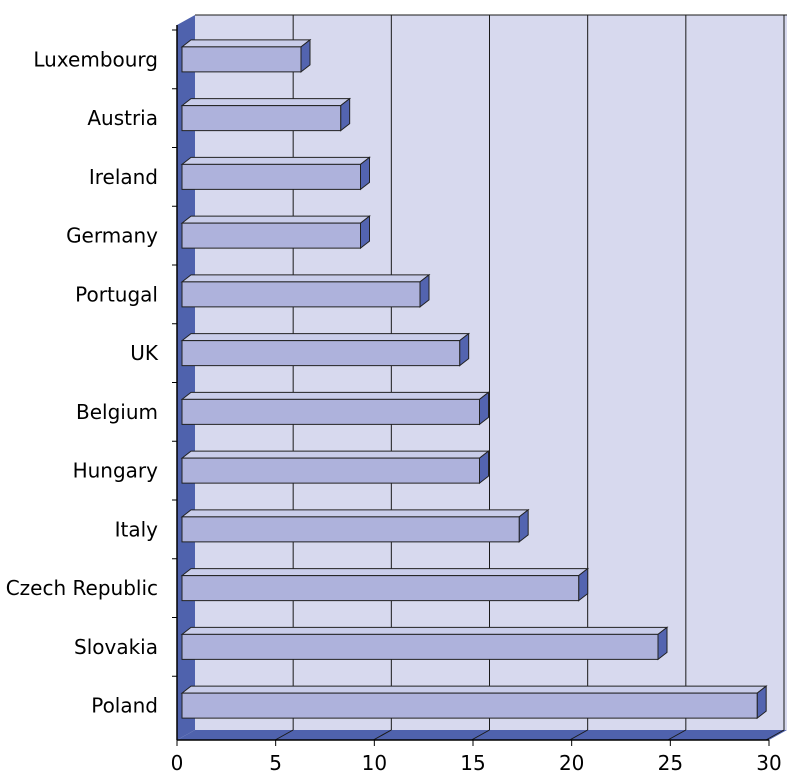 The height and width of the screenshot is (777, 787). What do you see at coordinates (670, 763) in the screenshot?
I see `x-tick-label: 25` at bounding box center [670, 763].